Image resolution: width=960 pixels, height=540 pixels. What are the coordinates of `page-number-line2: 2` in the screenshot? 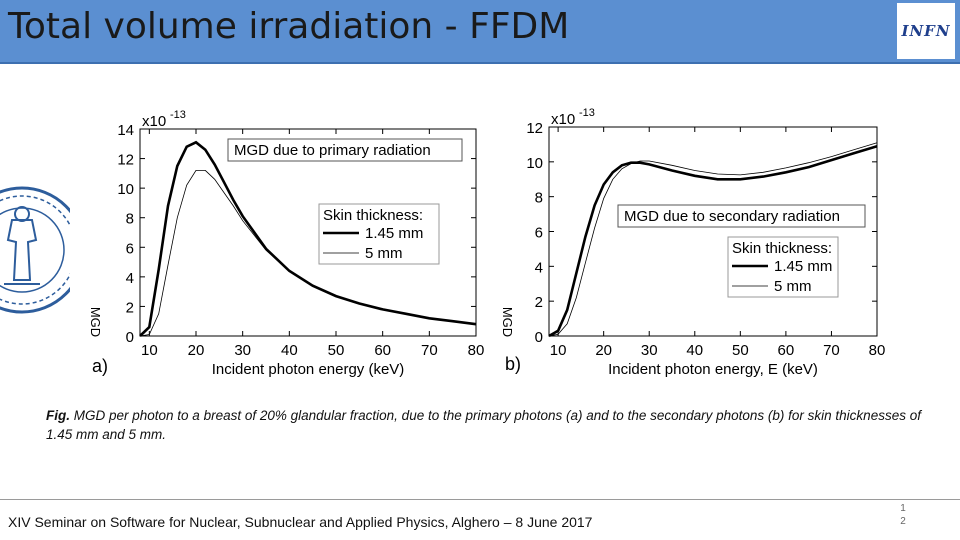 It's located at (903, 521).